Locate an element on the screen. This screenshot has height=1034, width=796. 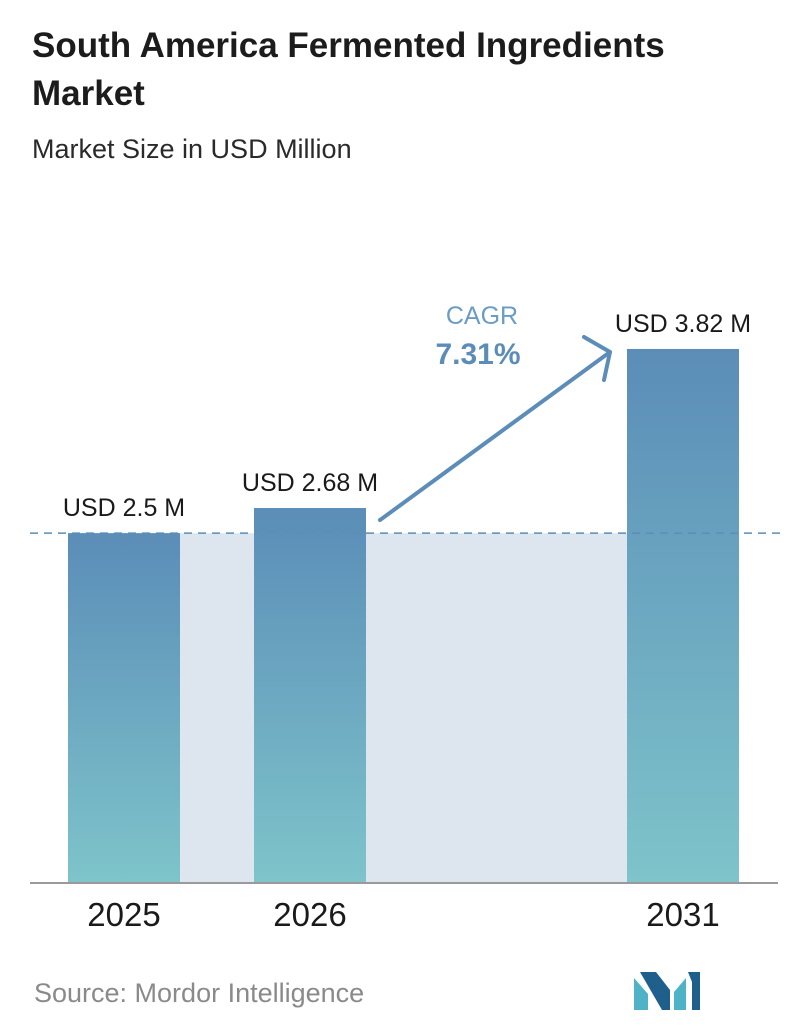
x-tick-label-2026: 2026 is located at coordinates (309, 914).